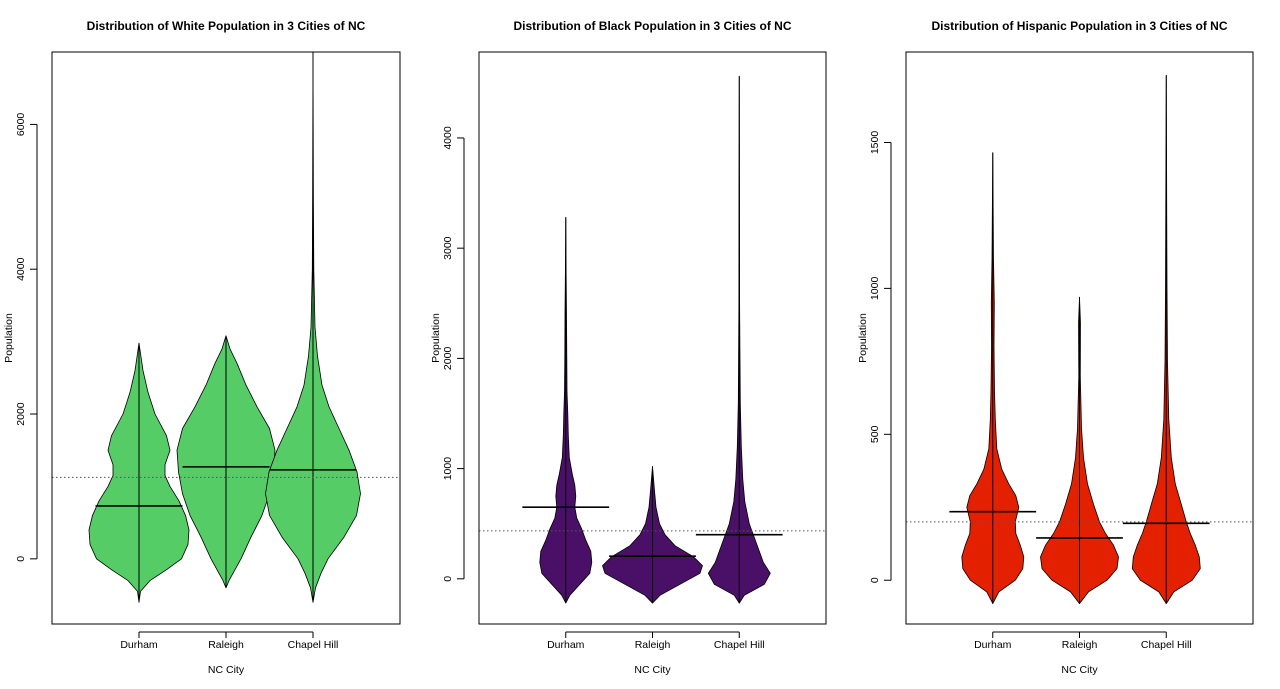 Image resolution: width=1280 pixels, height=689 pixels. What do you see at coordinates (21, 125) in the screenshot?
I see `y-tick-label: 6000` at bounding box center [21, 125].